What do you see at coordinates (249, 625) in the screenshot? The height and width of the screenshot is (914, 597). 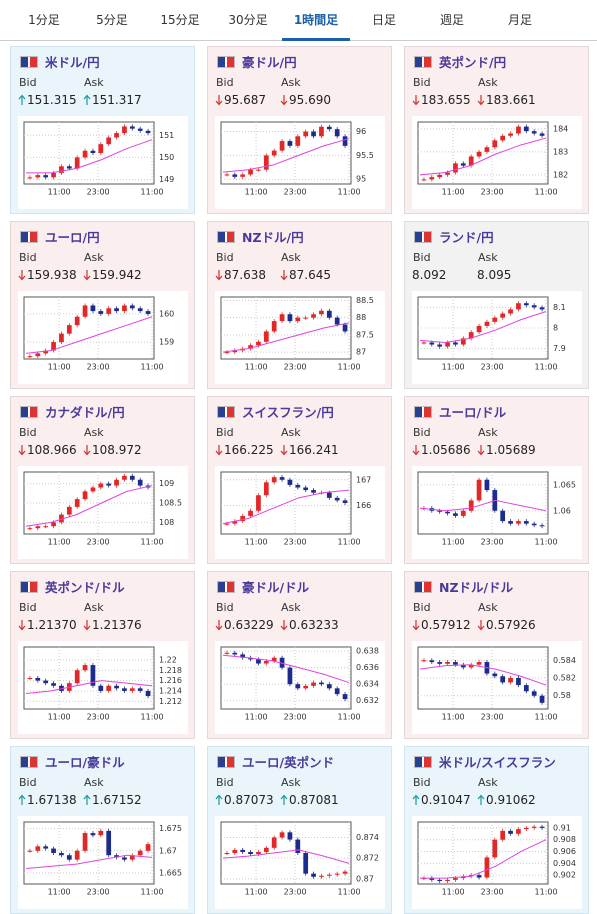 I see `bid-price: 0.63229` at bounding box center [249, 625].